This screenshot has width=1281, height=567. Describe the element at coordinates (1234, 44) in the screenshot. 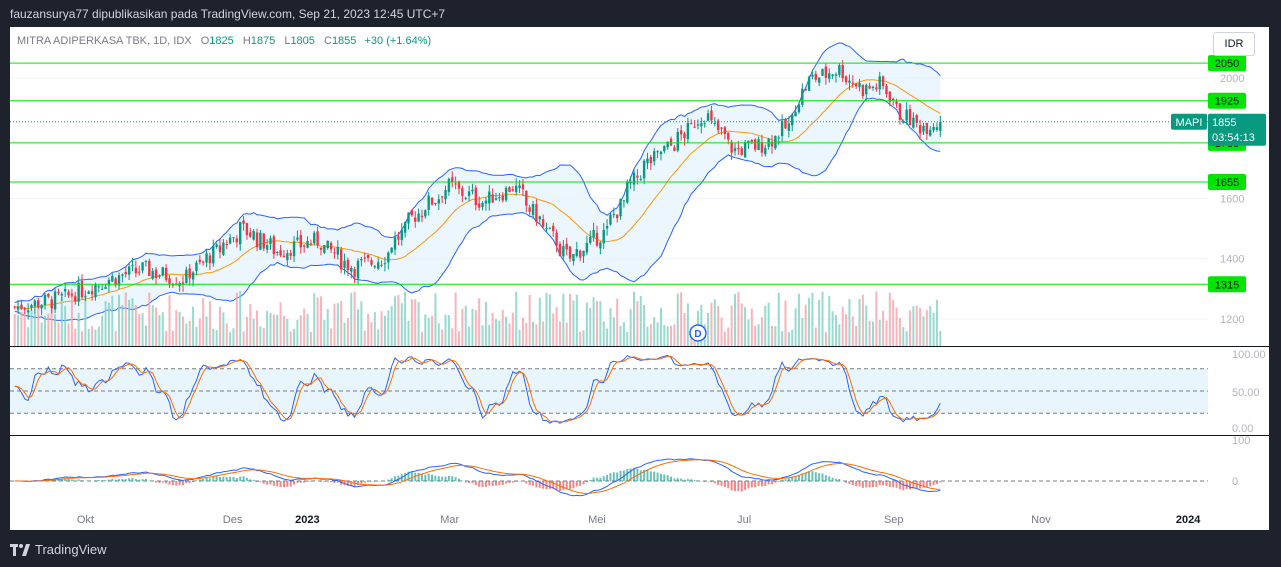

I see `currency-button: IDR` at that location.